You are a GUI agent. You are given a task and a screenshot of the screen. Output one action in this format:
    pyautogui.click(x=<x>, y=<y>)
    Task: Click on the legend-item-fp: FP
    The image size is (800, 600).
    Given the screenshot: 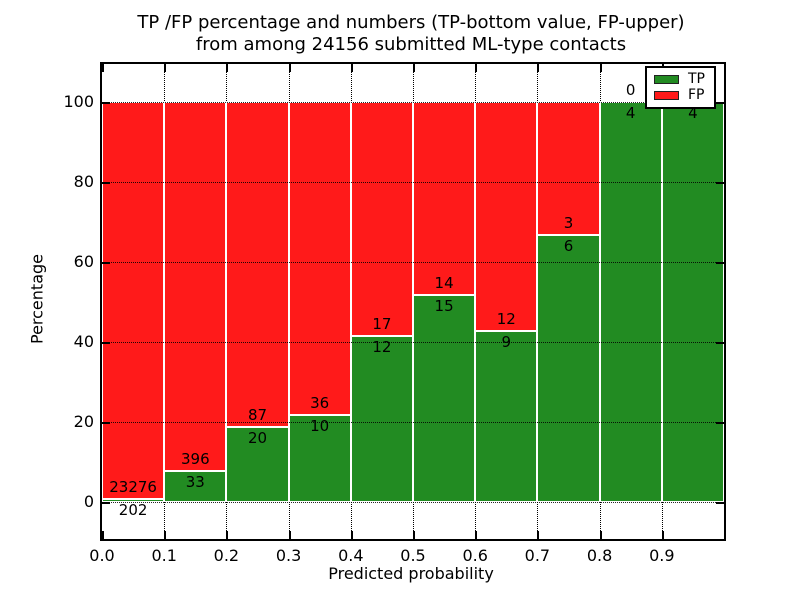 What is the action you would take?
    pyautogui.click(x=680, y=95)
    